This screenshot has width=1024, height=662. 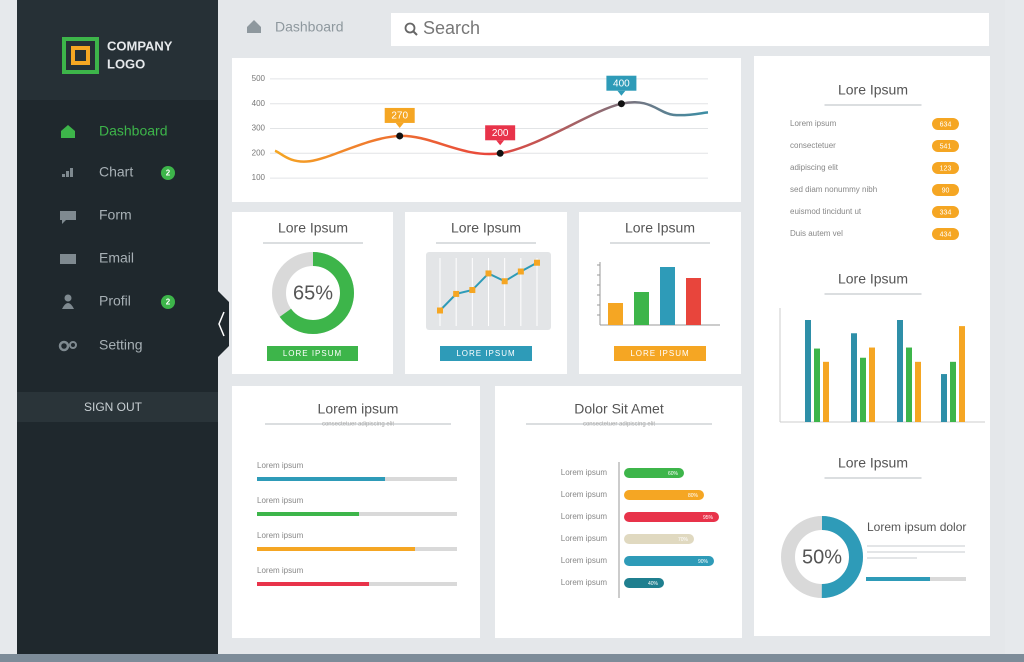 What do you see at coordinates (813, 145) in the screenshot?
I see `list-item: consectetuer` at bounding box center [813, 145].